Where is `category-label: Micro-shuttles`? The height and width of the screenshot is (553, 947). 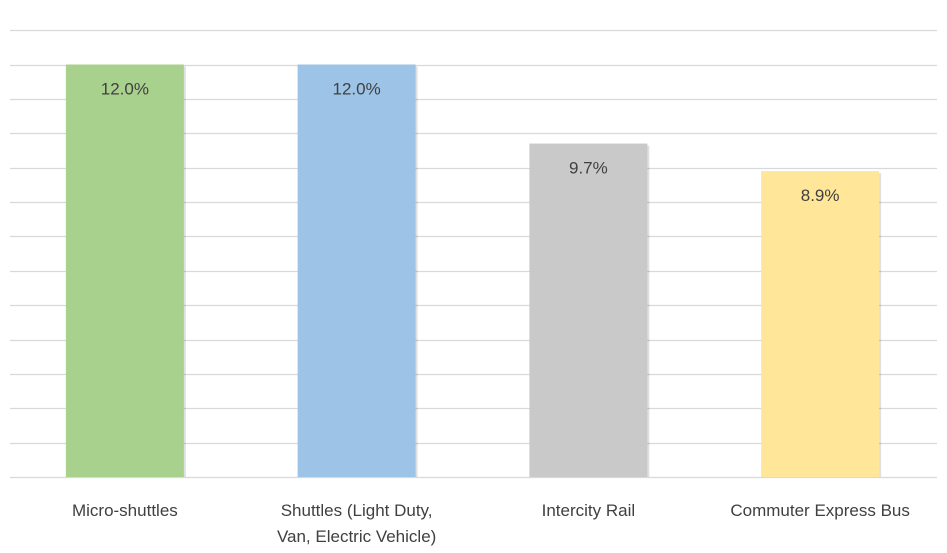 category-label: Micro-shuttles is located at coordinates (125, 510).